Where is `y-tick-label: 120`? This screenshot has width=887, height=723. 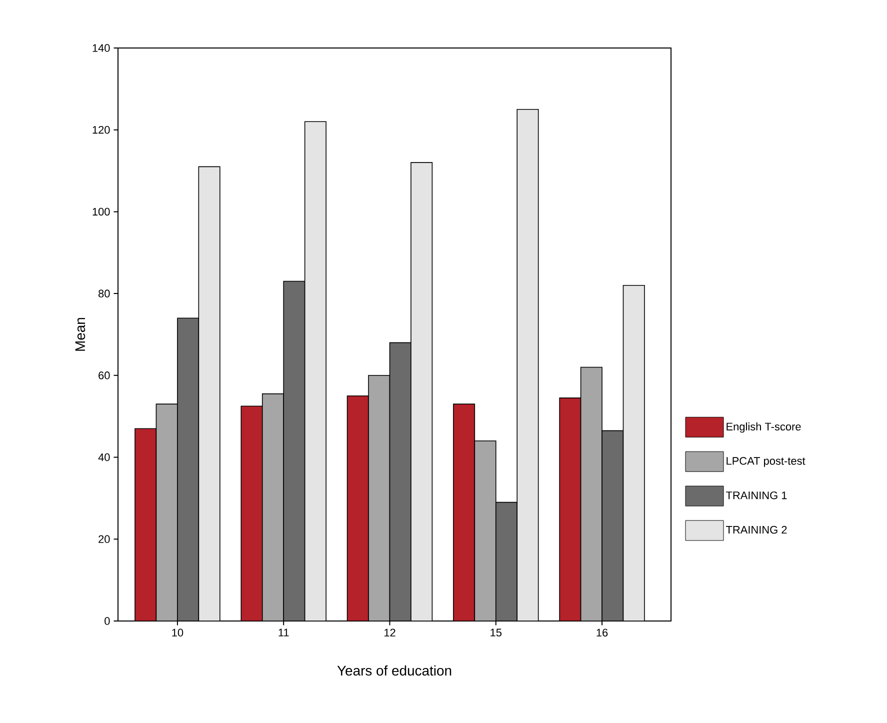 y-tick-label: 120 is located at coordinates (101, 130).